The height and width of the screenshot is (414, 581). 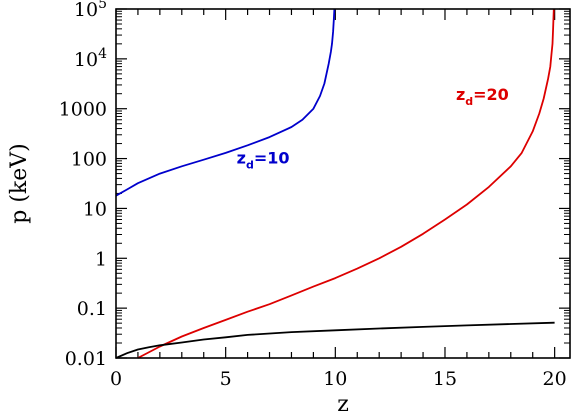 I want to click on y-tick-label: 104, so click(x=90, y=58).